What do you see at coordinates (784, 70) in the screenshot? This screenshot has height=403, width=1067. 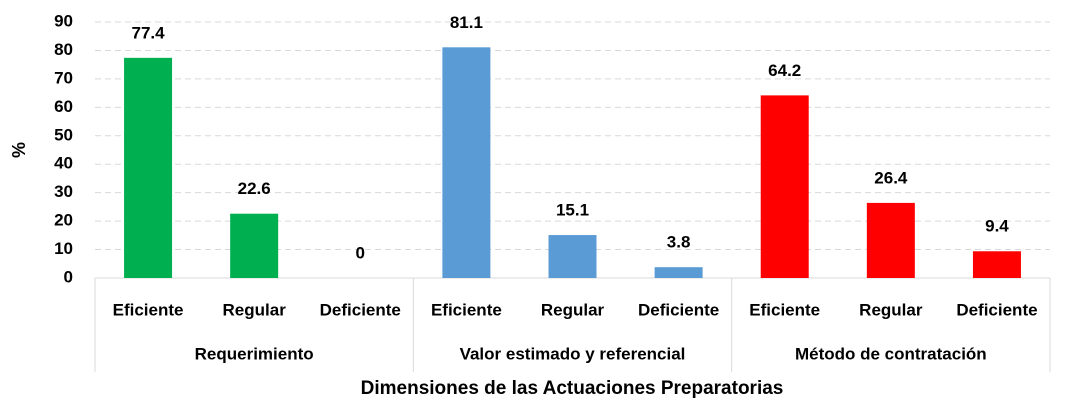 I see `data-label: 64.2` at bounding box center [784, 70].